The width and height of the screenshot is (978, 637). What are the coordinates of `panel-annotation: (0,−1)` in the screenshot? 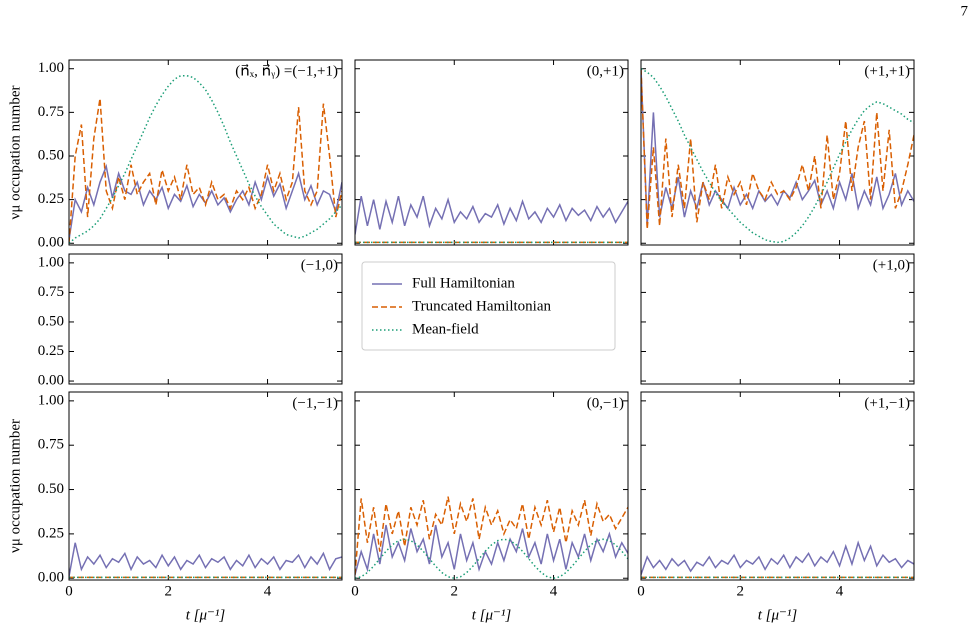 It's located at (605, 403).